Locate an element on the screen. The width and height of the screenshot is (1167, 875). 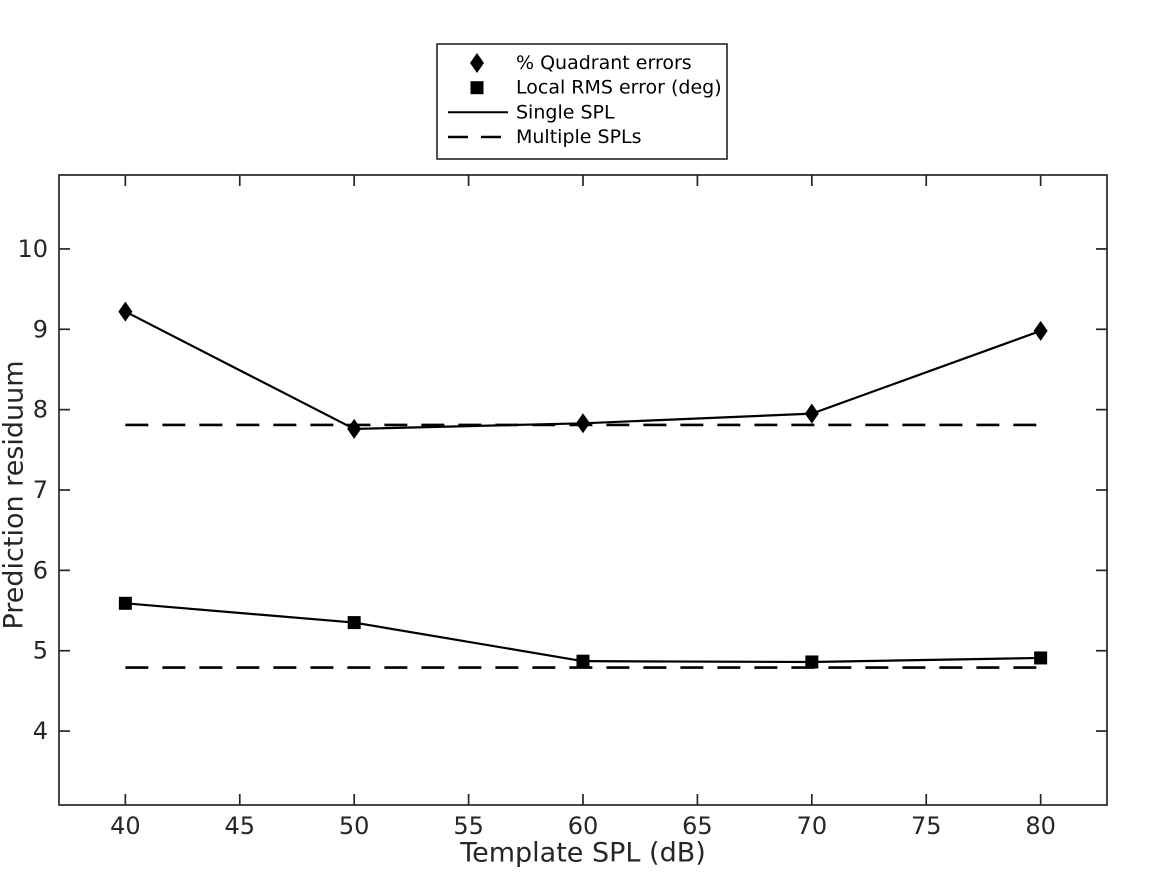
x-tick-label: 65 is located at coordinates (697, 826).